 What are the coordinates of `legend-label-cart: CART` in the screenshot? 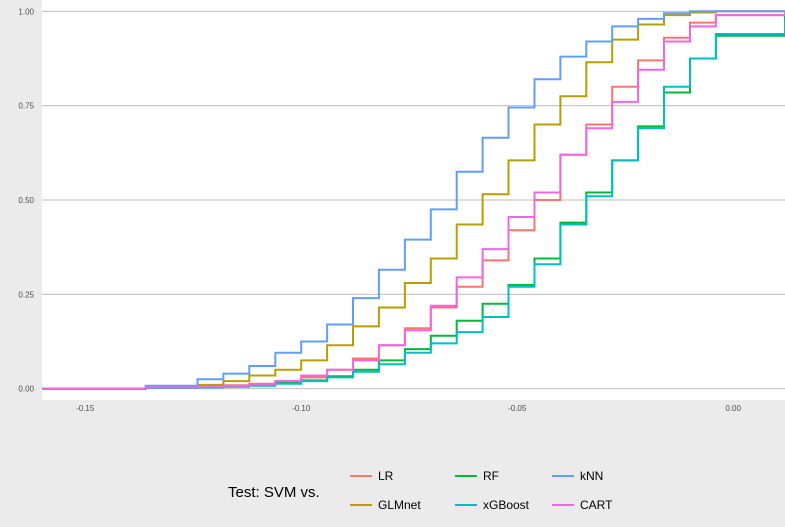 It's located at (596, 505).